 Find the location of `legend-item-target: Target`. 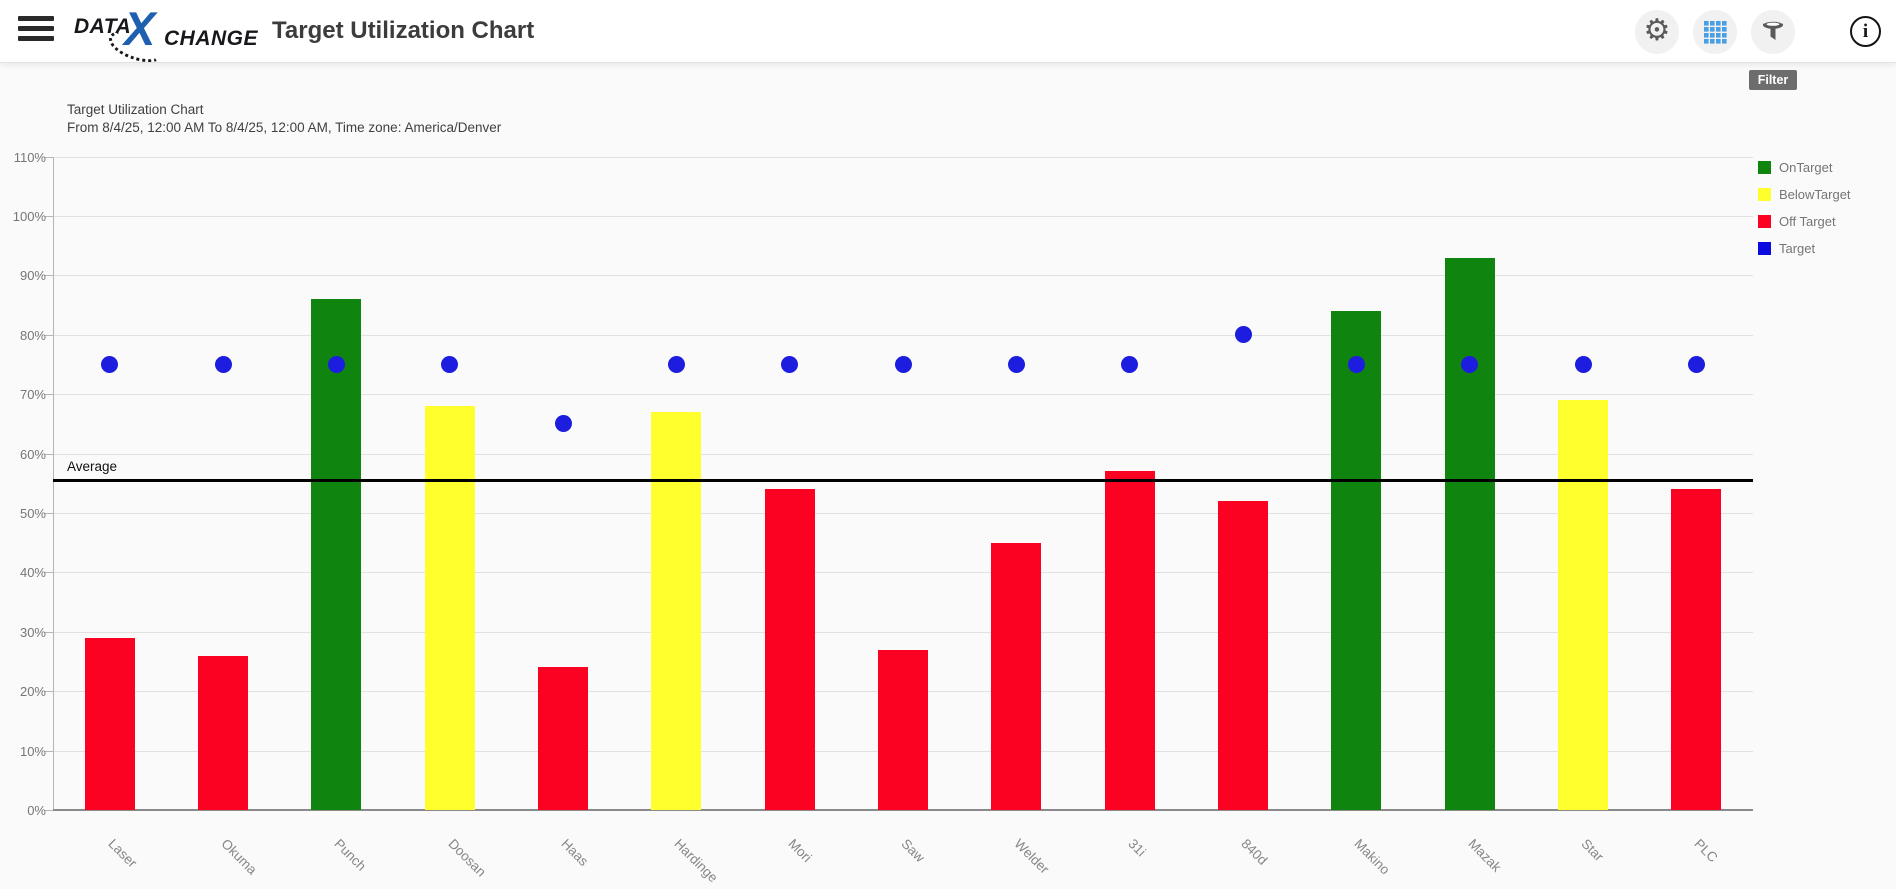

legend-item-target: Target is located at coordinates (1786, 248).